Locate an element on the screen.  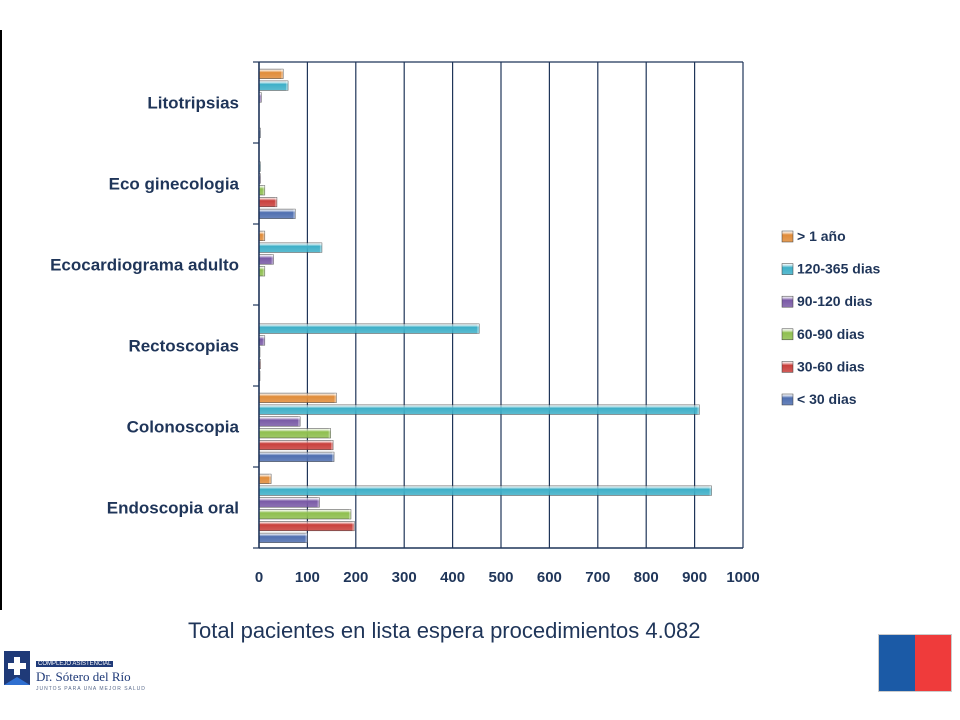
category-label: Rectoscopias is located at coordinates (183, 346).